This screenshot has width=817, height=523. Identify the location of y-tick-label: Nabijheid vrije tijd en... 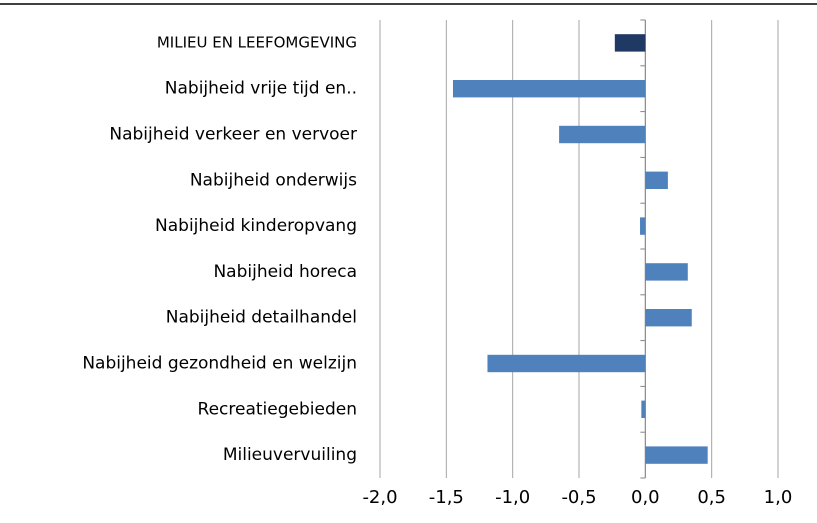
(261, 89).